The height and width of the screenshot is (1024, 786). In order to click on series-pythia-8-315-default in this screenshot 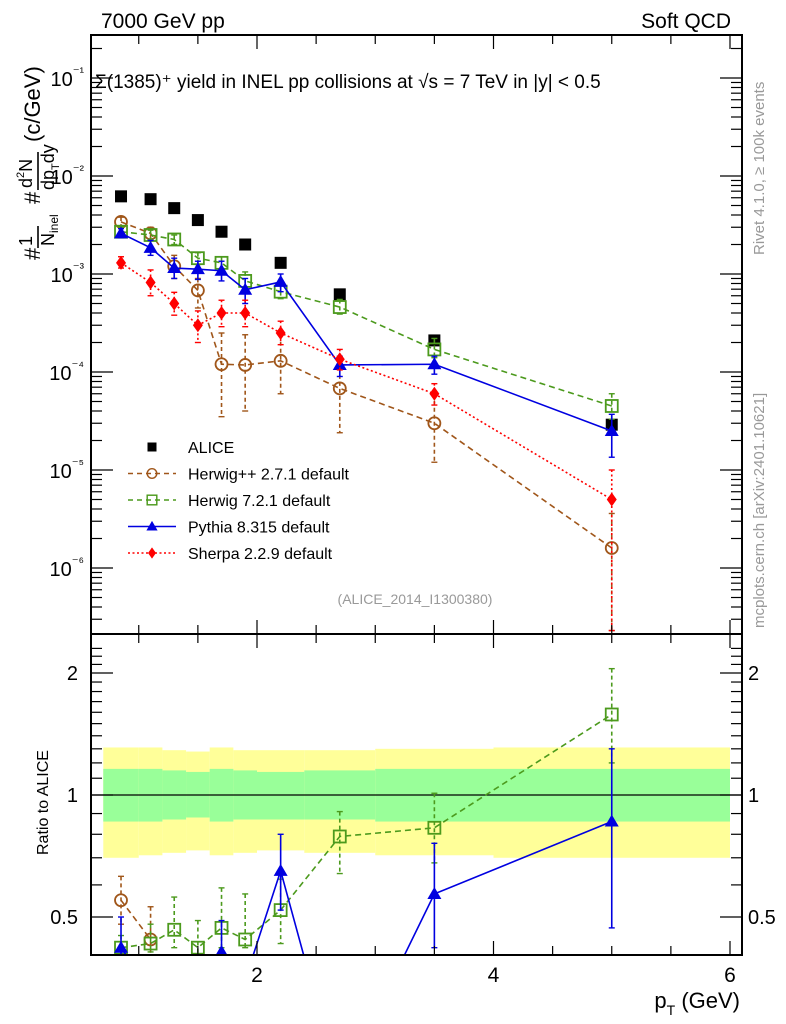, I will do `click(366, 342)`.